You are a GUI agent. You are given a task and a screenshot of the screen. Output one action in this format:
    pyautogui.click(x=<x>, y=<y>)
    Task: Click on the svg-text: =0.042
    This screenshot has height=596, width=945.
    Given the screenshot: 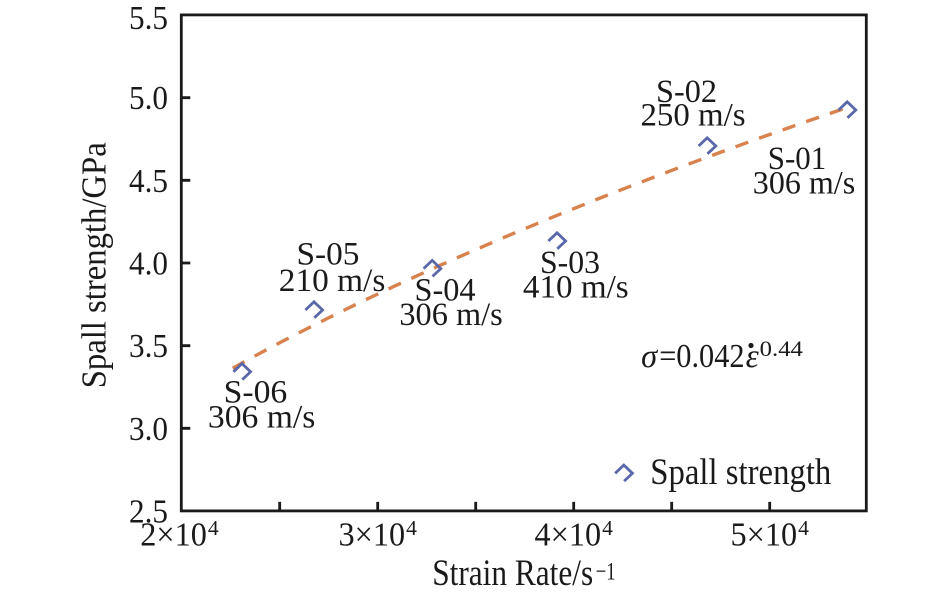 What is the action you would take?
    pyautogui.click(x=701, y=356)
    